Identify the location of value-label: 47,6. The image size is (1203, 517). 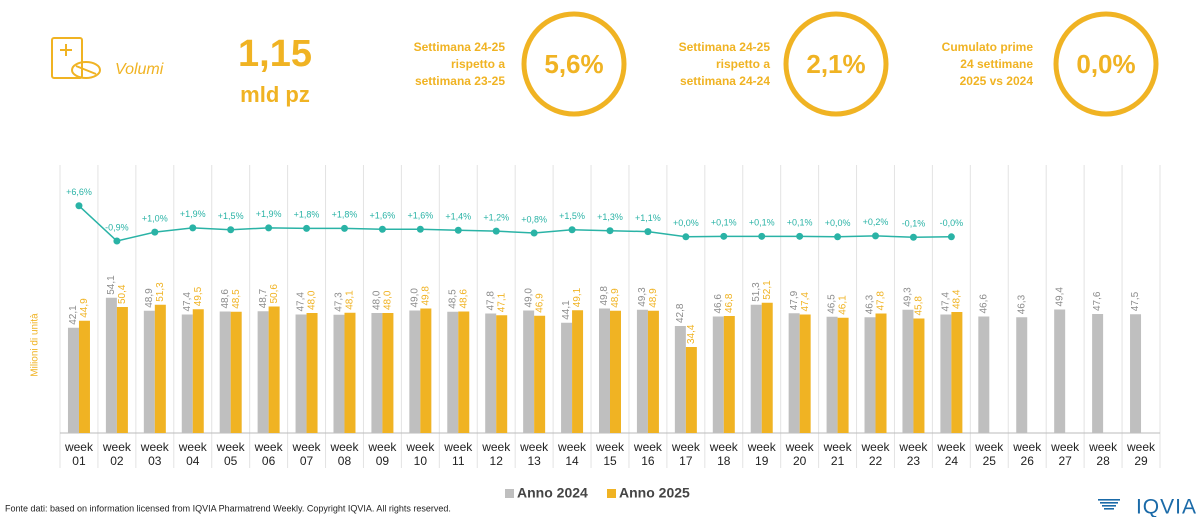
(1097, 301).